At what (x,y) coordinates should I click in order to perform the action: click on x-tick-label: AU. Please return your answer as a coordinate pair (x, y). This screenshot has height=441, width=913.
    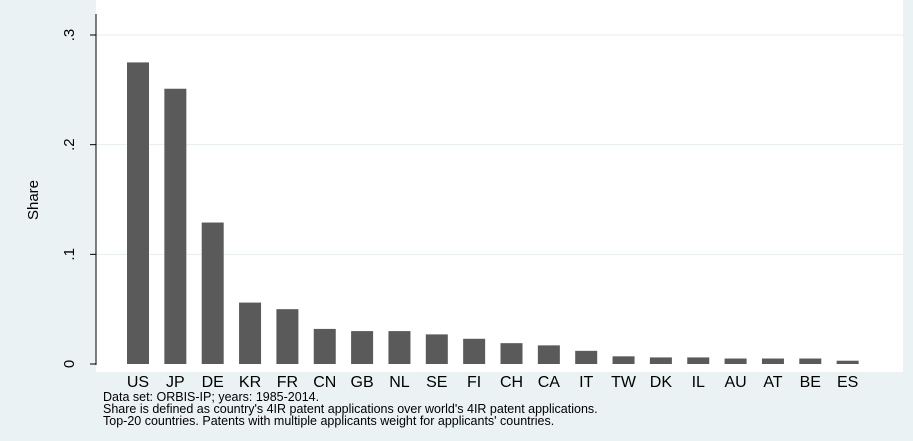
    Looking at the image, I should click on (735, 382).